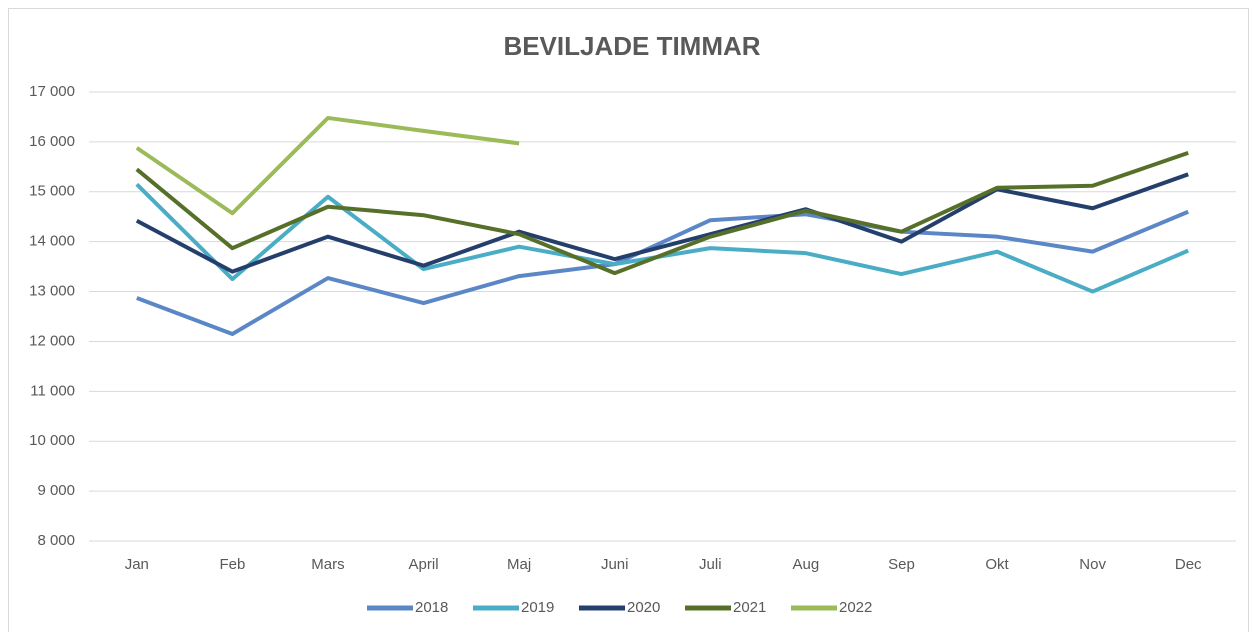 Image resolution: width=1254 pixels, height=632 pixels. What do you see at coordinates (806, 564) in the screenshot?
I see `x-tick-label: Aug` at bounding box center [806, 564].